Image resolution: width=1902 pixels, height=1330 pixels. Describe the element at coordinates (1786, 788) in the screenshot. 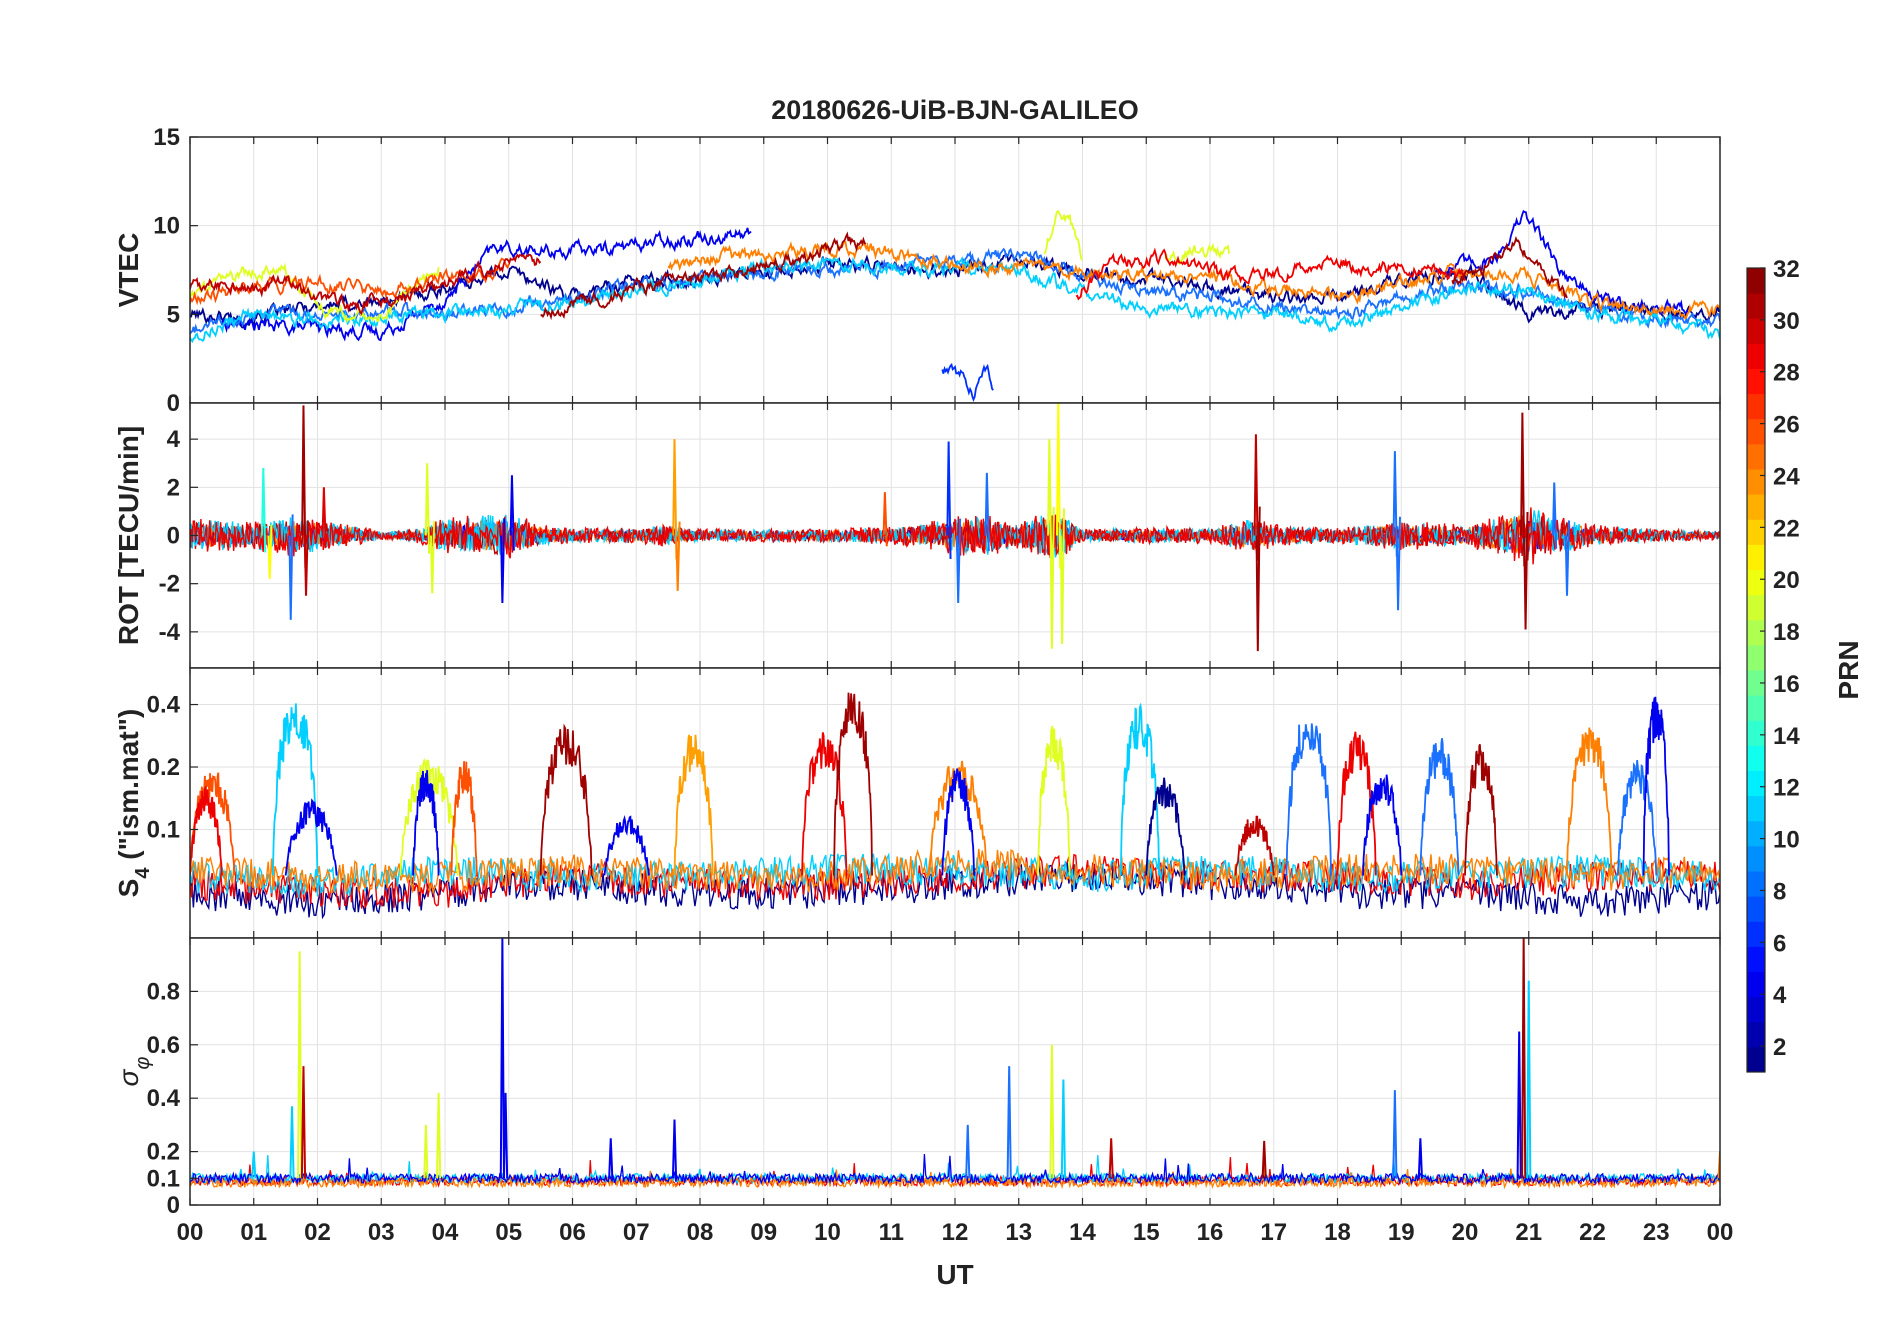

I see `colorbar-tick-label: 12` at that location.